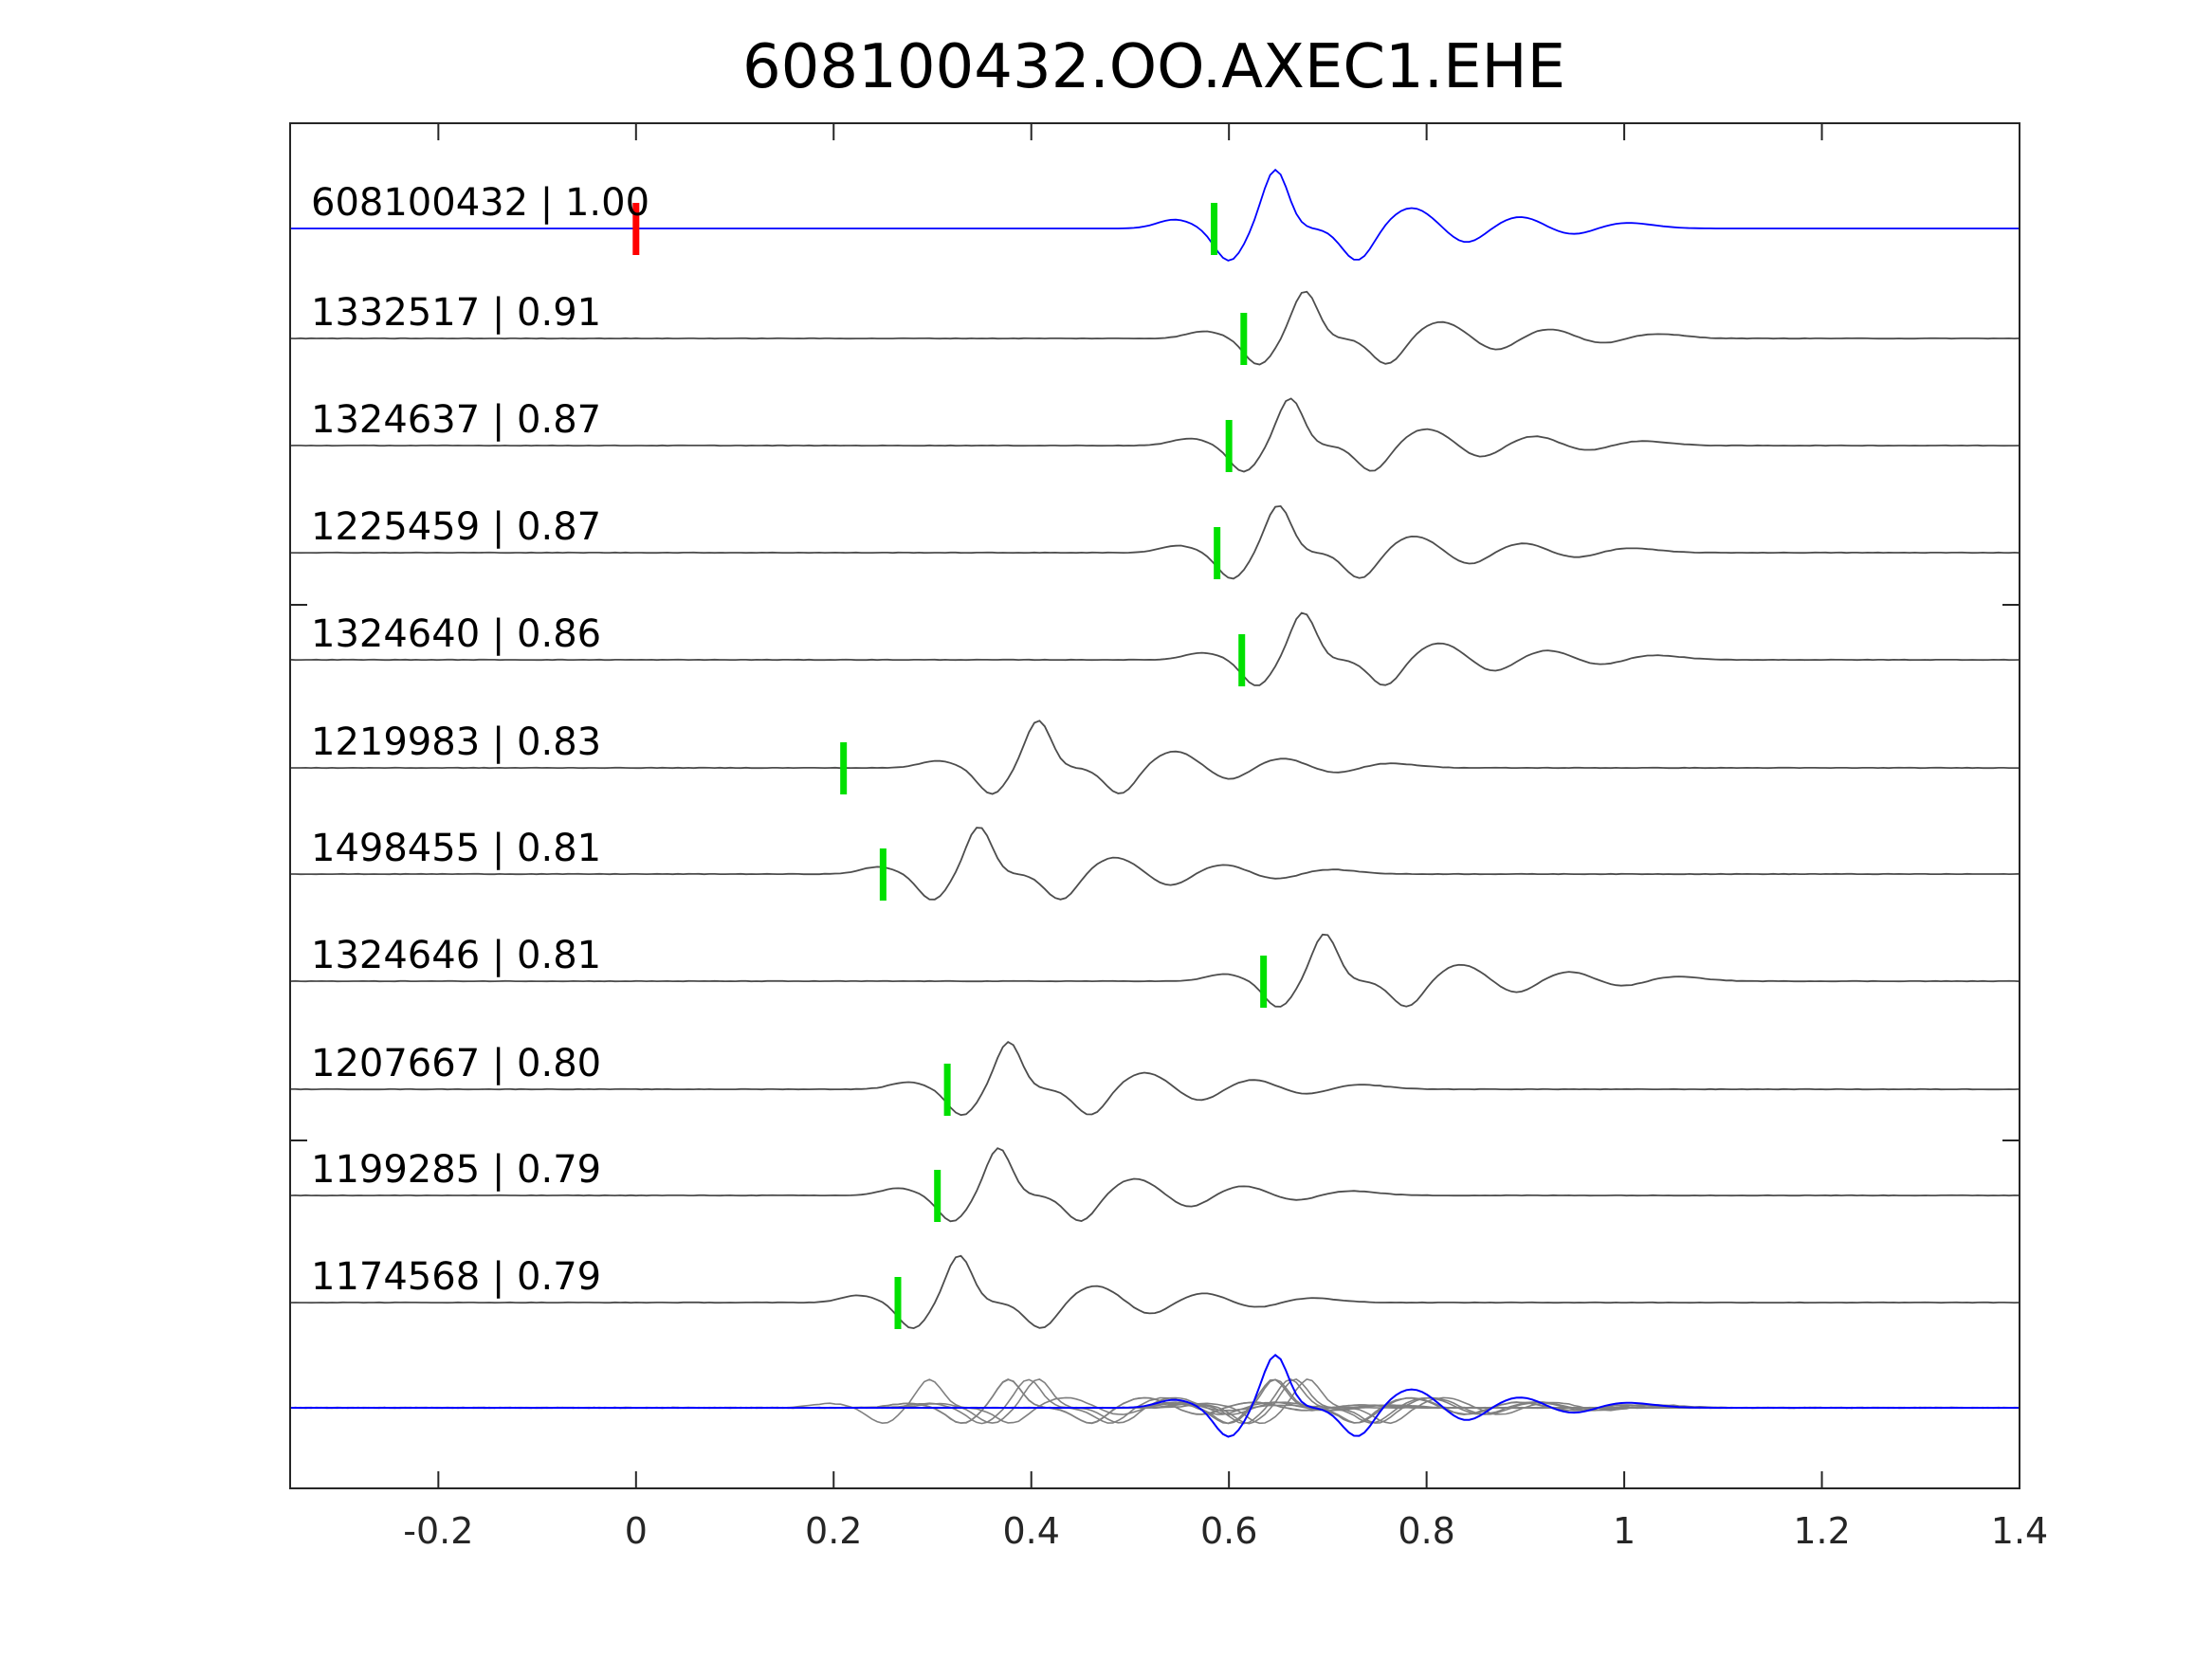  What do you see at coordinates (456, 1277) in the screenshot?
I see `trace-label-1174568: 1174568 | 0.79` at bounding box center [456, 1277].